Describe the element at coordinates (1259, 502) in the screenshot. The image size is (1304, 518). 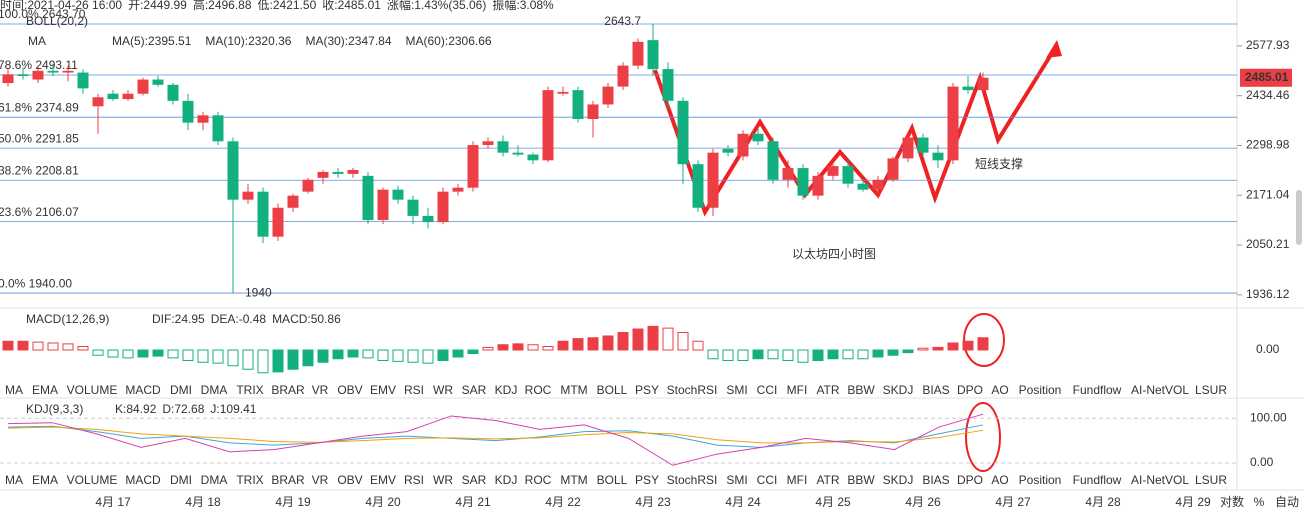
I see `scale-control: %` at that location.